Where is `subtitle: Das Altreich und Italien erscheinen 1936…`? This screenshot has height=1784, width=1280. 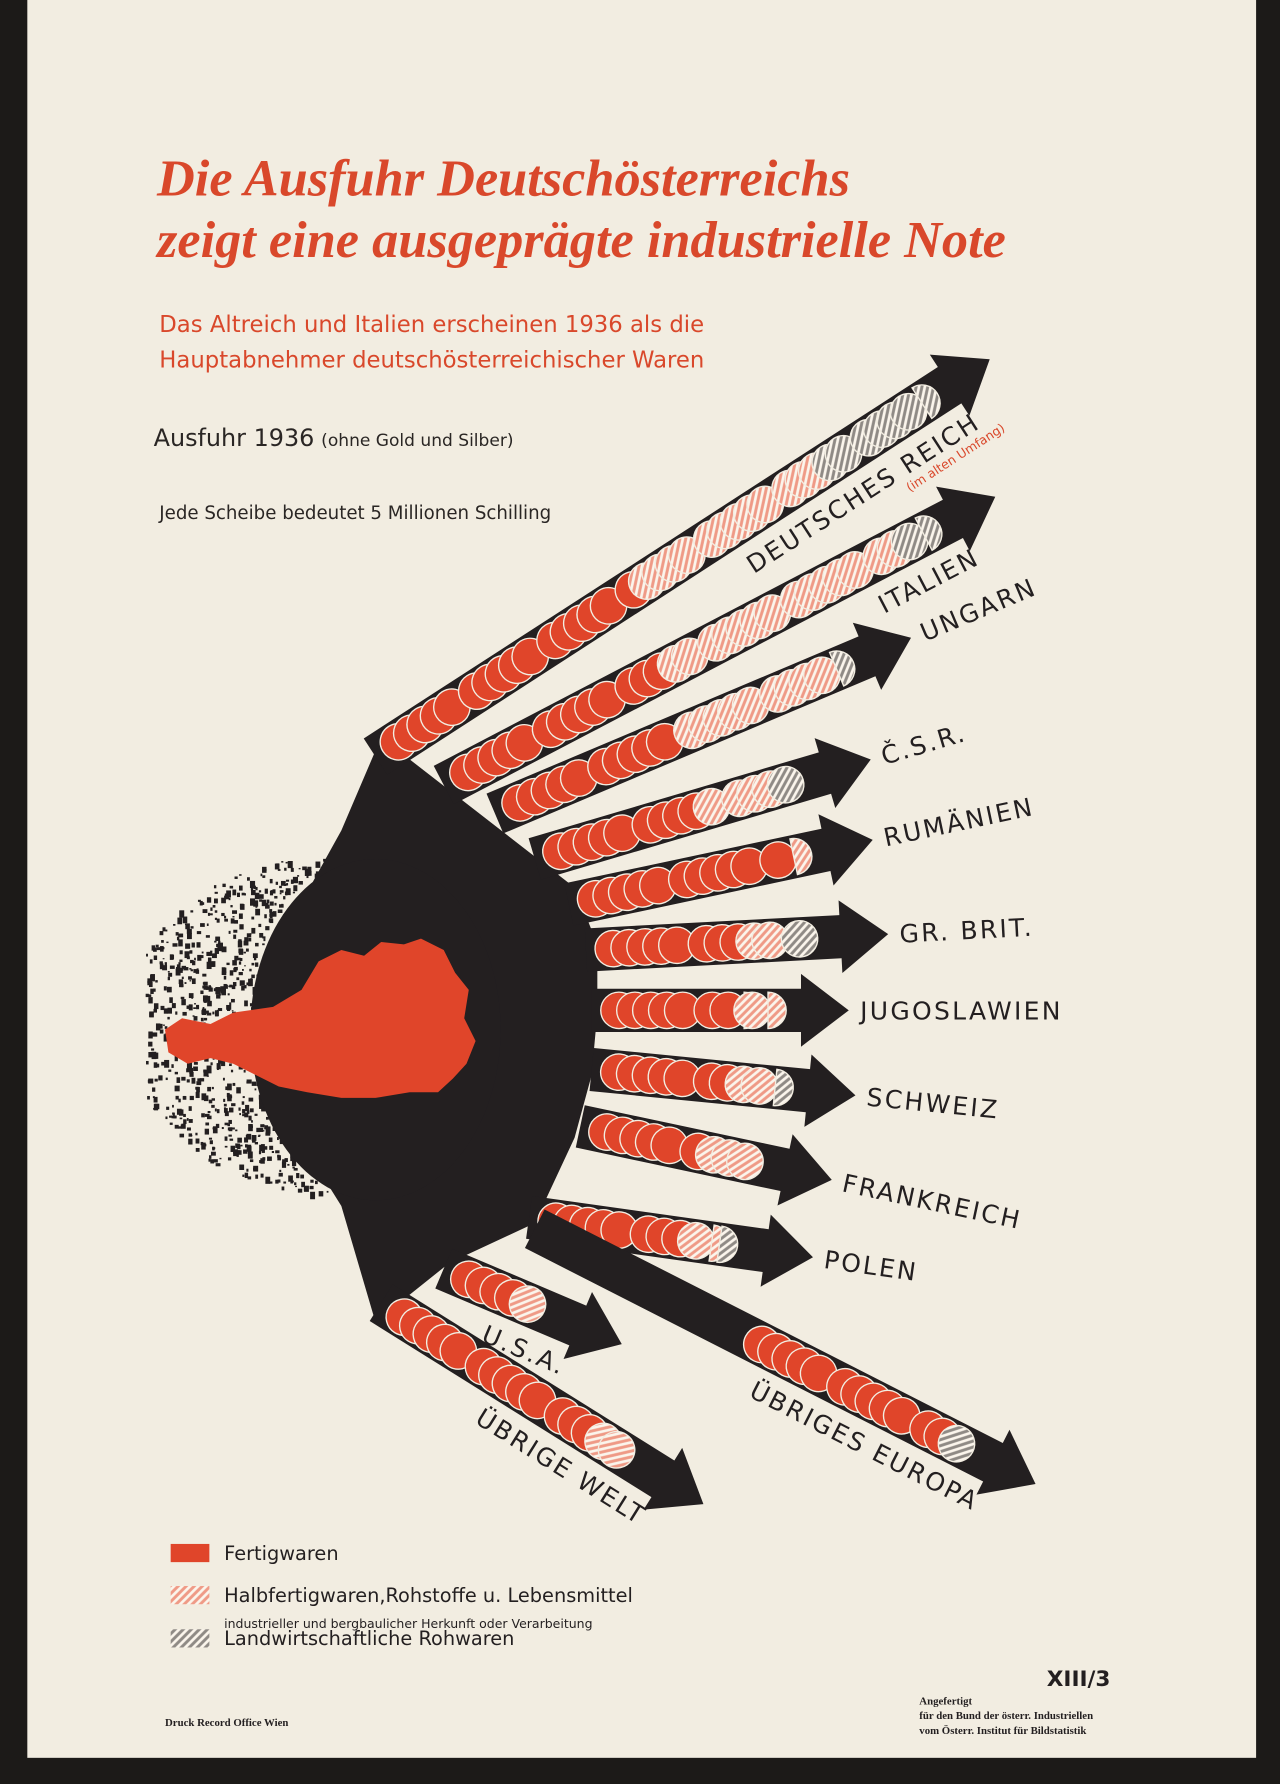 subtitle: Das Altreich und Italien erscheinen 1936… is located at coordinates (431, 325).